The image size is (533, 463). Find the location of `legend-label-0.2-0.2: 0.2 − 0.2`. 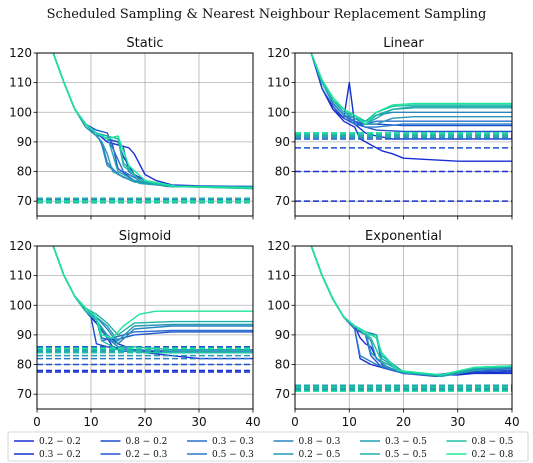

legend-label-0.2-0.2: 0.2 − 0.2 is located at coordinates (60, 442).